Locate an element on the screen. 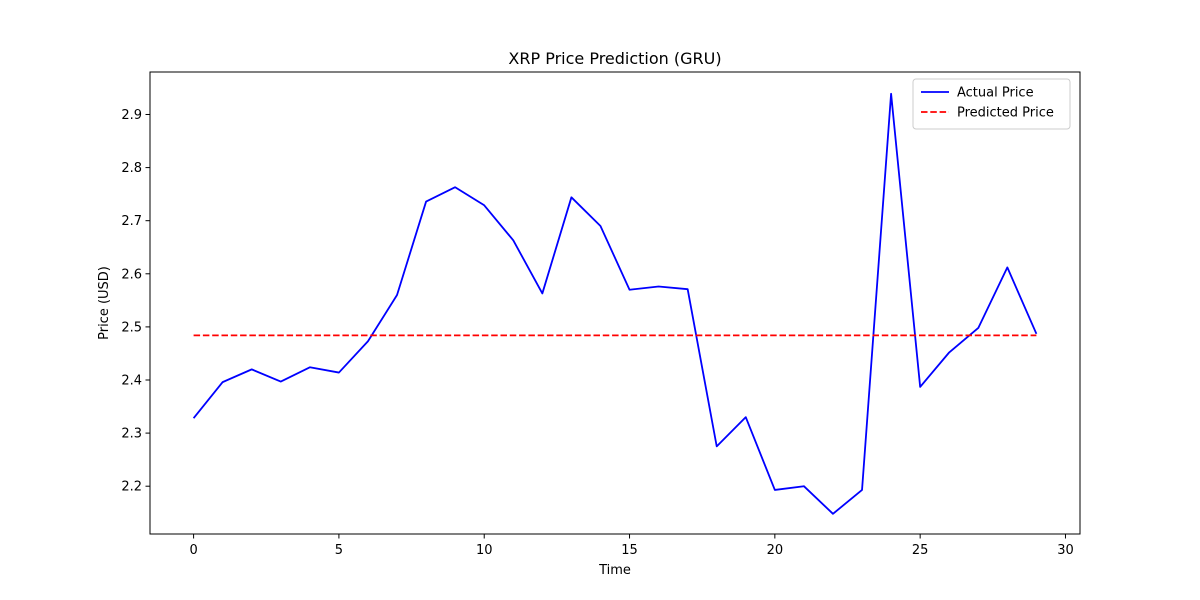  y-ticks: 2.2 2.3 2.4 2.5 2.6 2.7 2.8 2.9 is located at coordinates (135, 301).